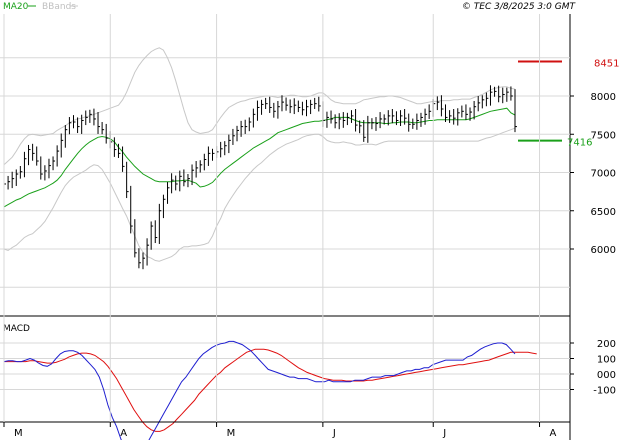 The image size is (627, 440). I want to click on price-tick-label: 7500, so click(603, 135).